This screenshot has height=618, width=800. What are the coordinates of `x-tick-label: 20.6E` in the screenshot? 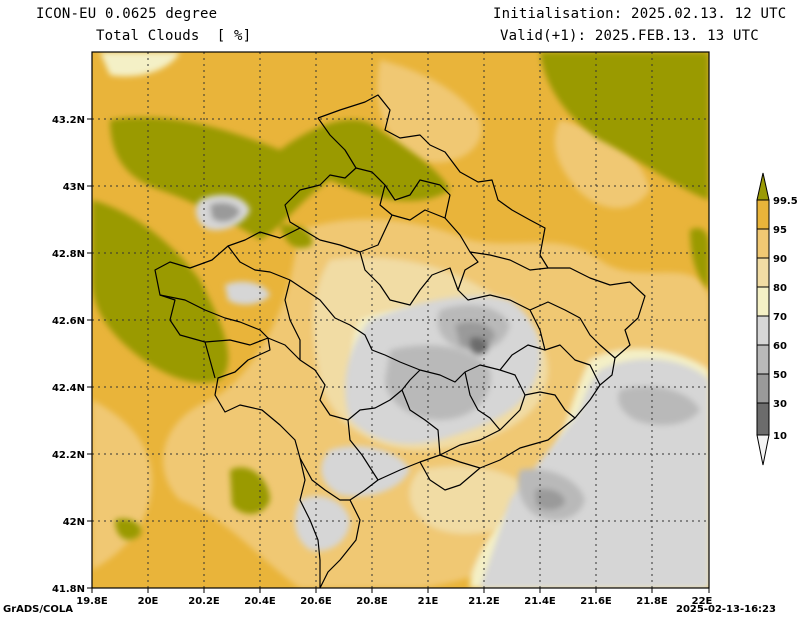 It's located at (316, 601).